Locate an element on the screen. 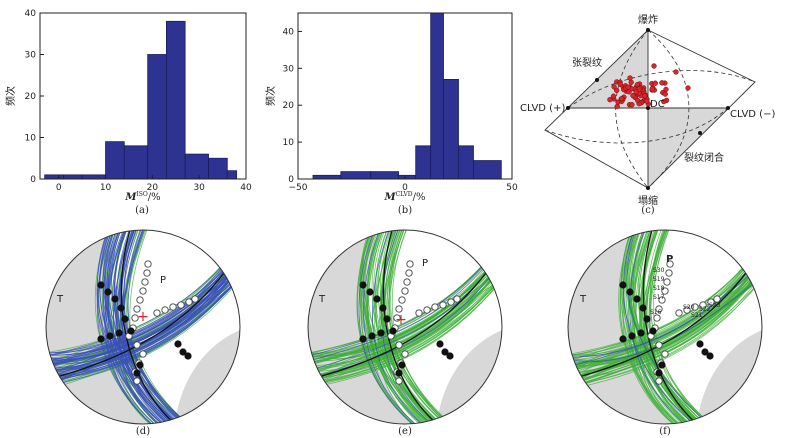 This screenshot has height=438, width=786. caption-a: (a) is located at coordinates (142, 210).